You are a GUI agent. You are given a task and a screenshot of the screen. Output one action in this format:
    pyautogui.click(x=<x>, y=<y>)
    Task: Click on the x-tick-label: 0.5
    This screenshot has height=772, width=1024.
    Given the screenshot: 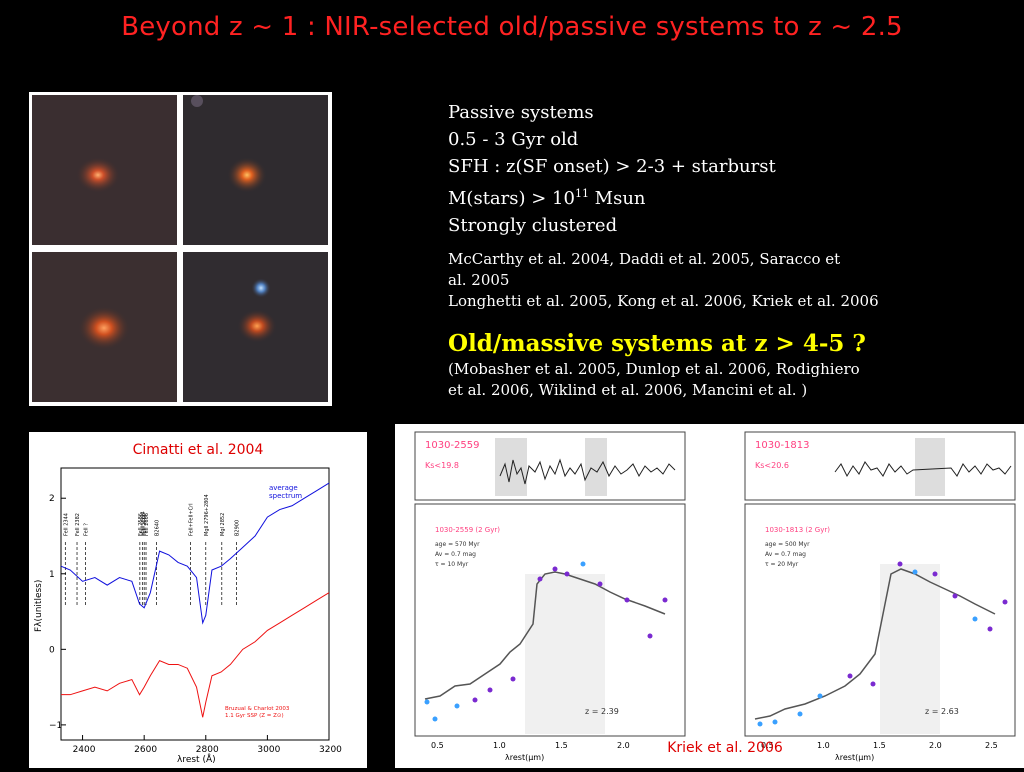 What is the action you would take?
    pyautogui.click(x=437, y=745)
    